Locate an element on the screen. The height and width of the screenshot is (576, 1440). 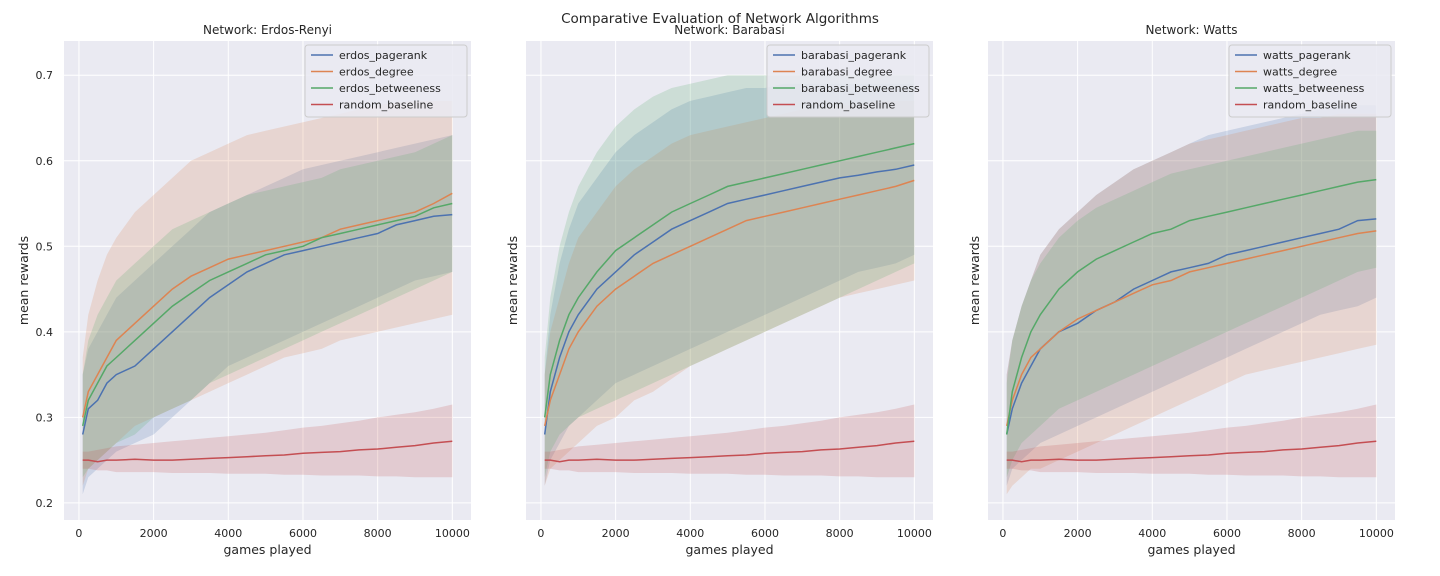
legend-label: watts_pagerank is located at coordinates (1307, 55).